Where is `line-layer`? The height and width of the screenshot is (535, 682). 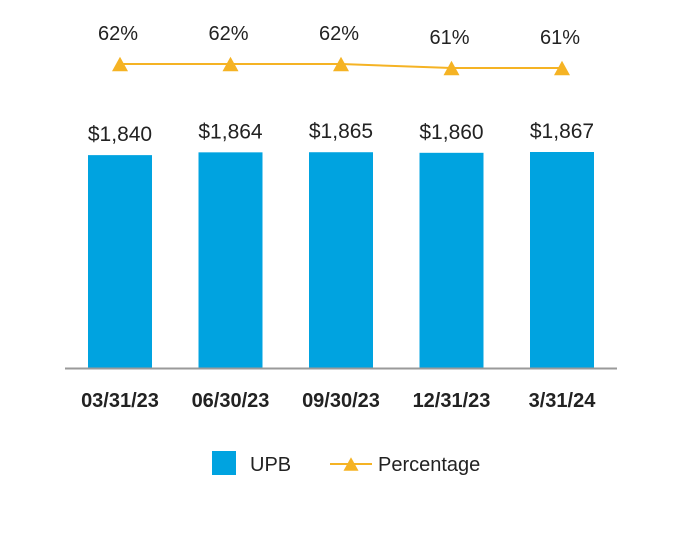
line-layer is located at coordinates (341, 66).